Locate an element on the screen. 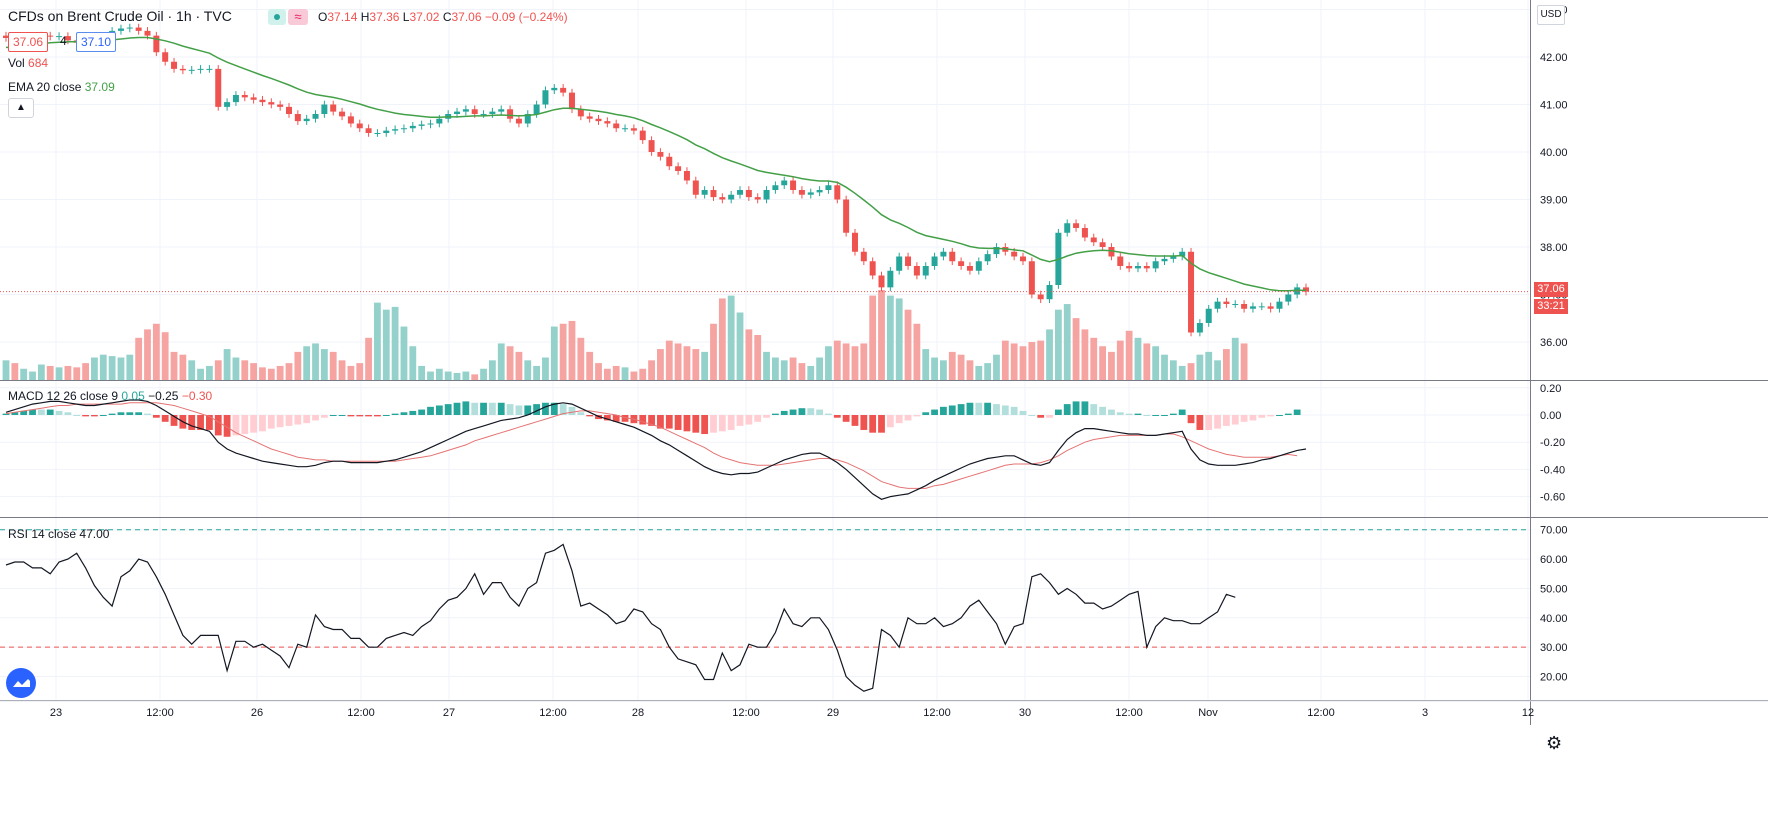 Image resolution: width=1768 pixels, height=818 pixels. macd-tick-label: 0.00 is located at coordinates (1550, 416).